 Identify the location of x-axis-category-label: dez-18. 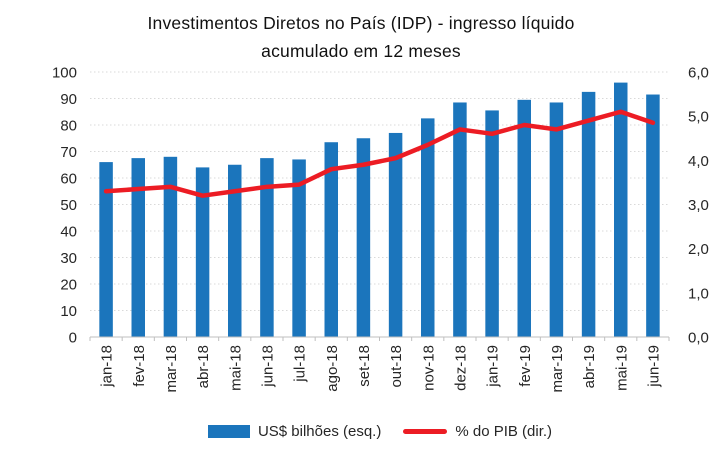
(460, 368).